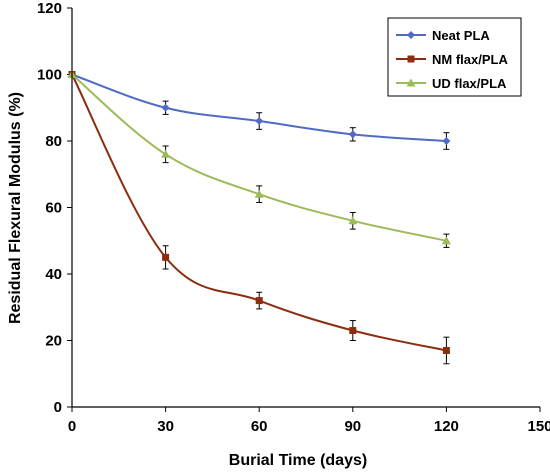 The image size is (550, 472). I want to click on y-tick-label: 100, so click(49, 75).